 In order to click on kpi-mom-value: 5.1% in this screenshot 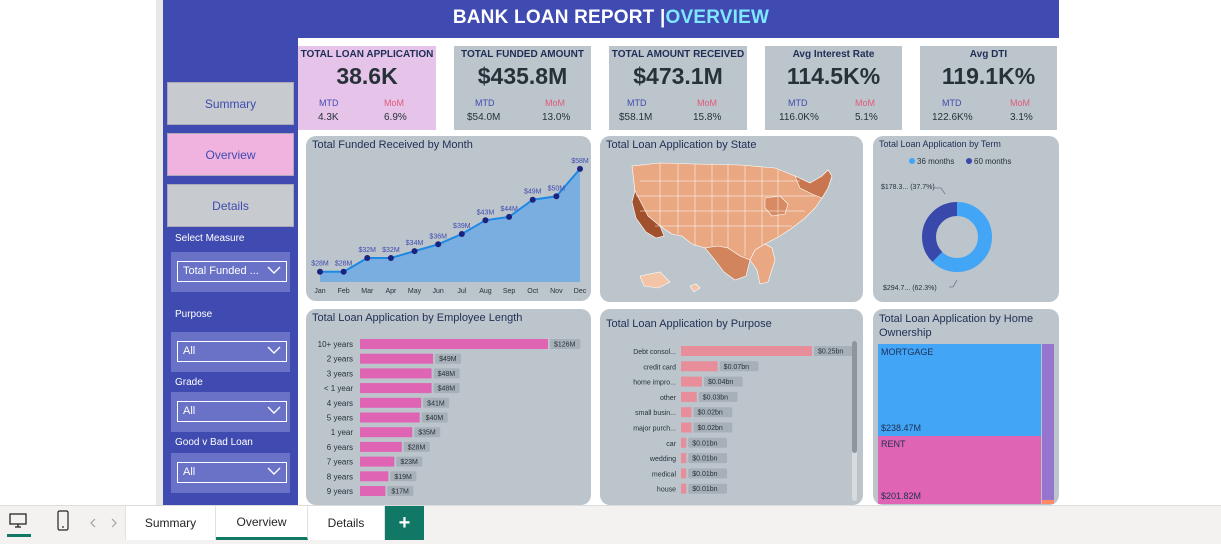, I will do `click(866, 117)`.